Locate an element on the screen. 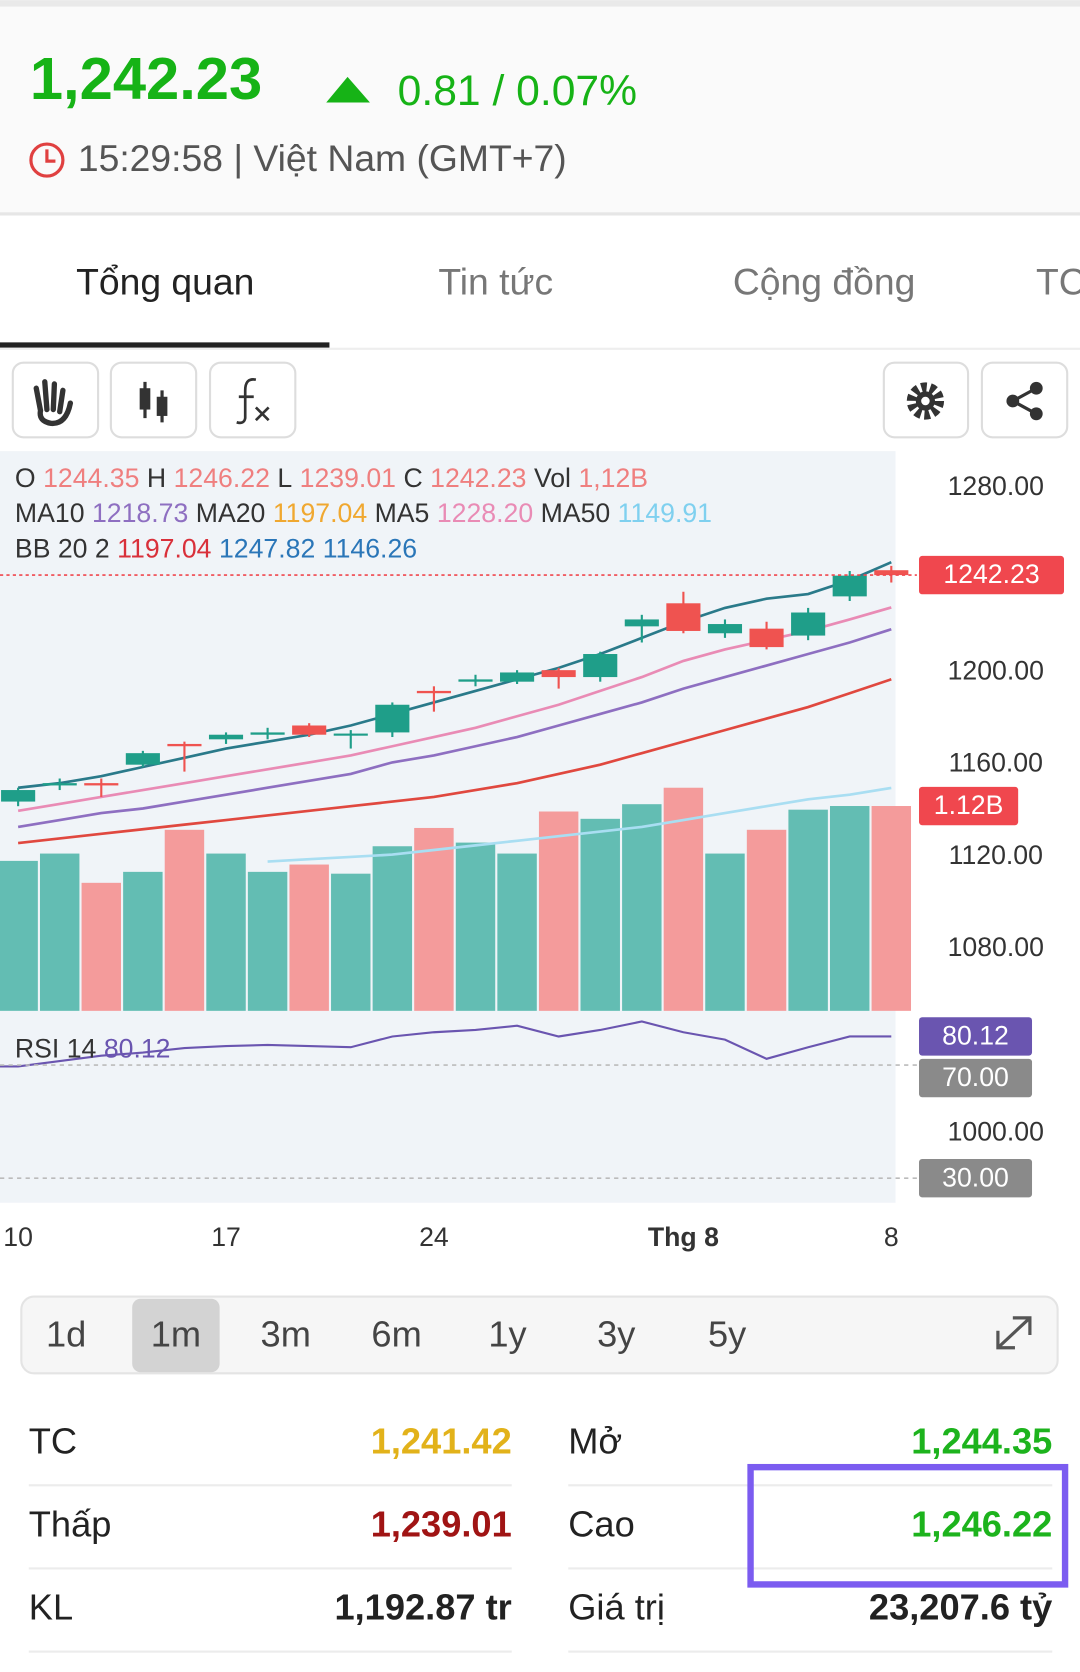 The height and width of the screenshot is (1672, 1080). stat-value: 1,241.42 is located at coordinates (441, 1440).